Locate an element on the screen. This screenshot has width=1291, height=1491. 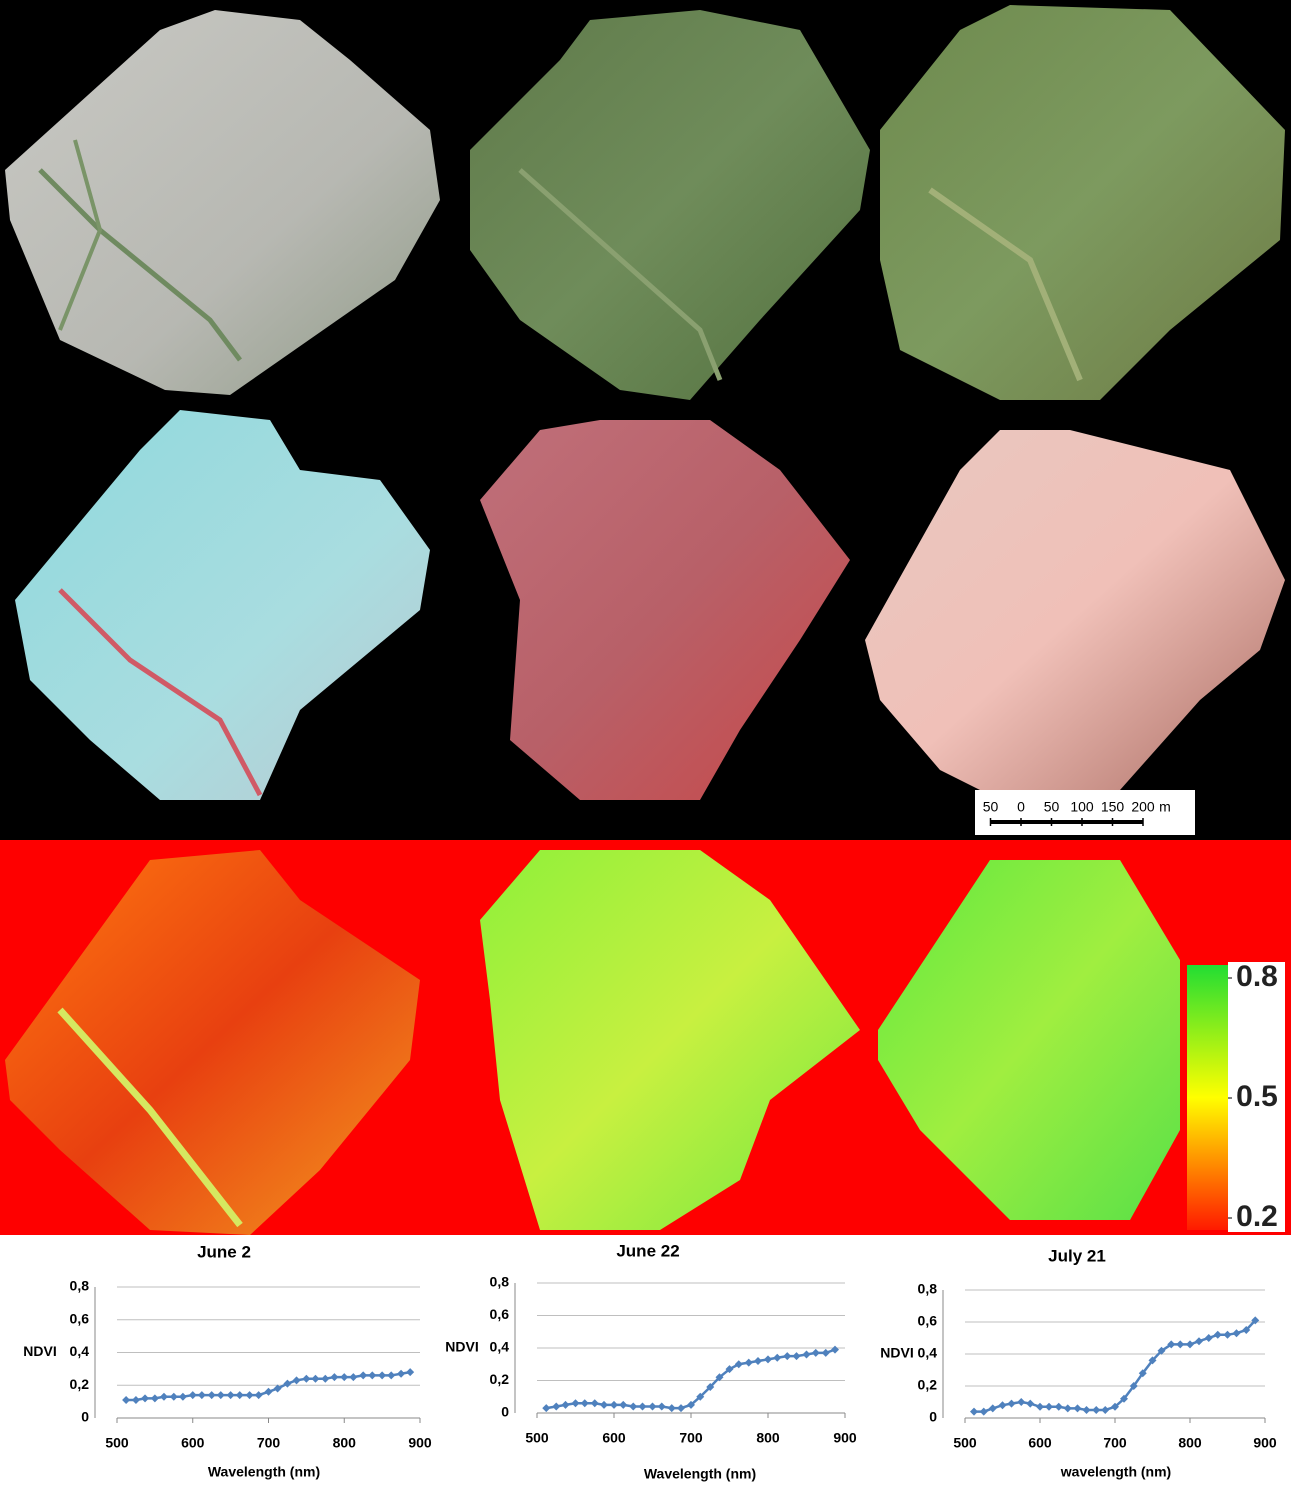
chart-title: July 21 is located at coordinates (1077, 1255).